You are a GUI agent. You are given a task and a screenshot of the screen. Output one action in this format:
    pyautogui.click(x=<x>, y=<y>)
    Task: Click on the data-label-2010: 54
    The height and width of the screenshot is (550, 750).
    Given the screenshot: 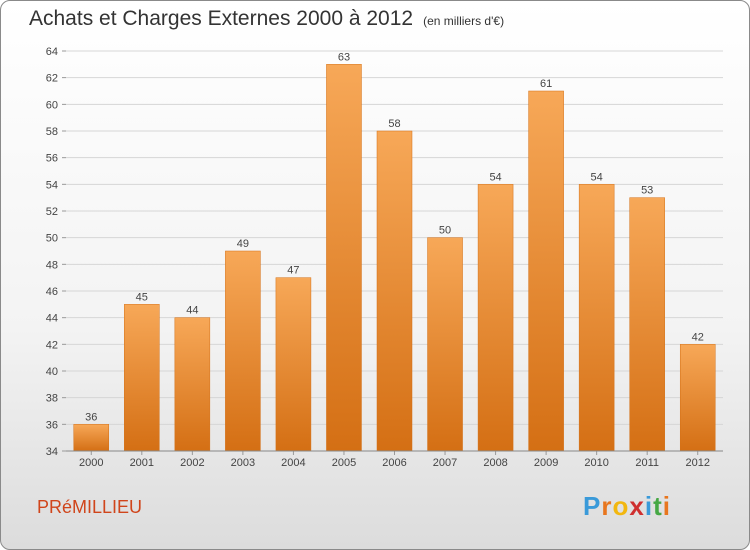 What is the action you would take?
    pyautogui.click(x=597, y=177)
    